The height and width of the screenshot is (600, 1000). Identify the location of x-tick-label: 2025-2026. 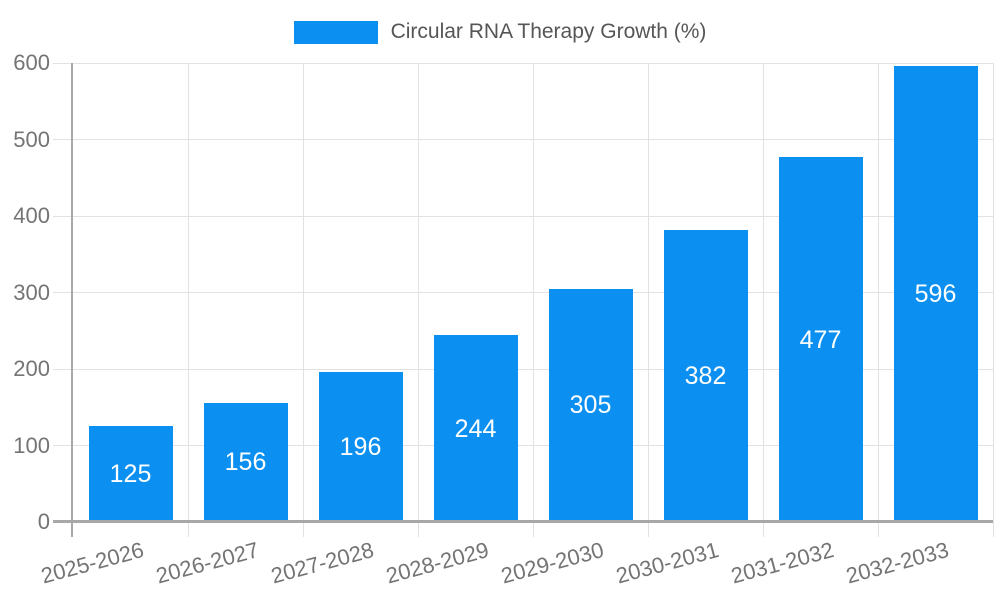
(92, 563).